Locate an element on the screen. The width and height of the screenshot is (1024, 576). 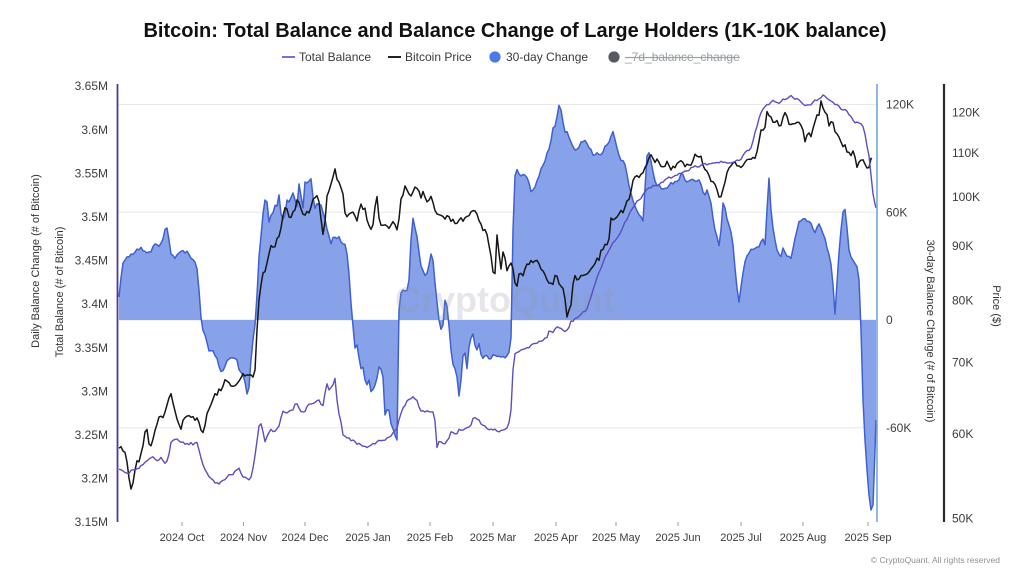
svg-text: Total Balance is located at coordinates (335, 57).